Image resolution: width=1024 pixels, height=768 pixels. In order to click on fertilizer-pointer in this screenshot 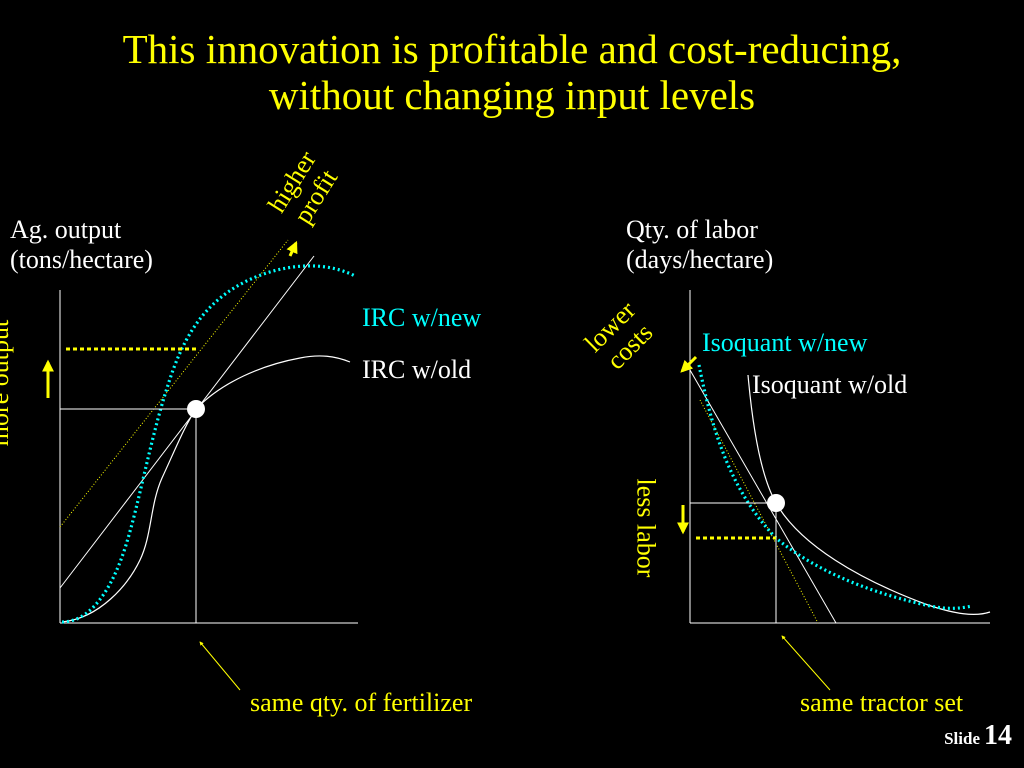, I will do `click(220, 666)`.